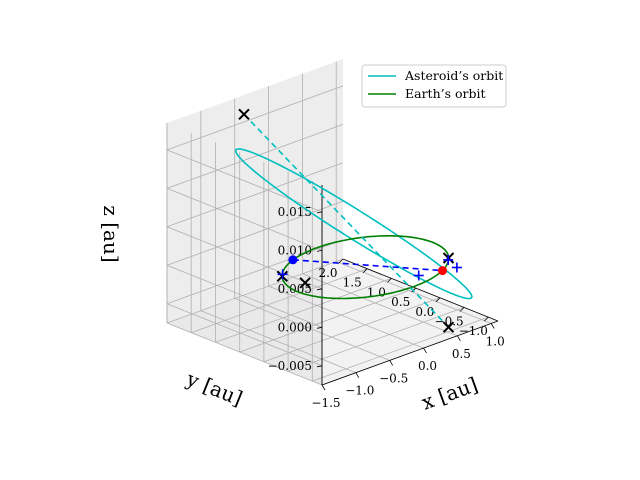 This screenshot has width=640, height=480. Describe the element at coordinates (495, 342) in the screenshot. I see `x-tick-label: 1.0` at that location.